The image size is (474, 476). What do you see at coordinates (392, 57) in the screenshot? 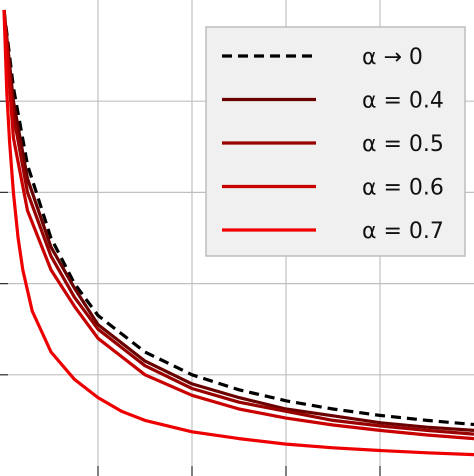
I see `legend-label-1: α → 0` at bounding box center [392, 57].